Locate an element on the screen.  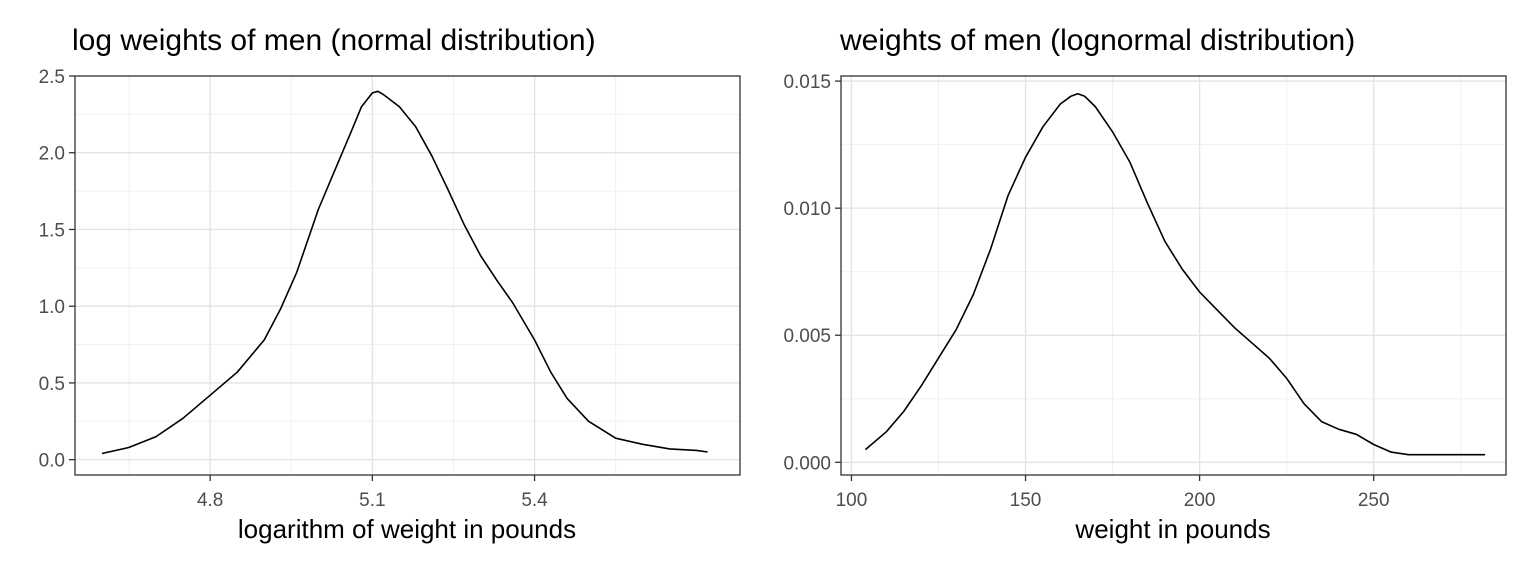
x-tick-label: 100 is located at coordinates (852, 500).